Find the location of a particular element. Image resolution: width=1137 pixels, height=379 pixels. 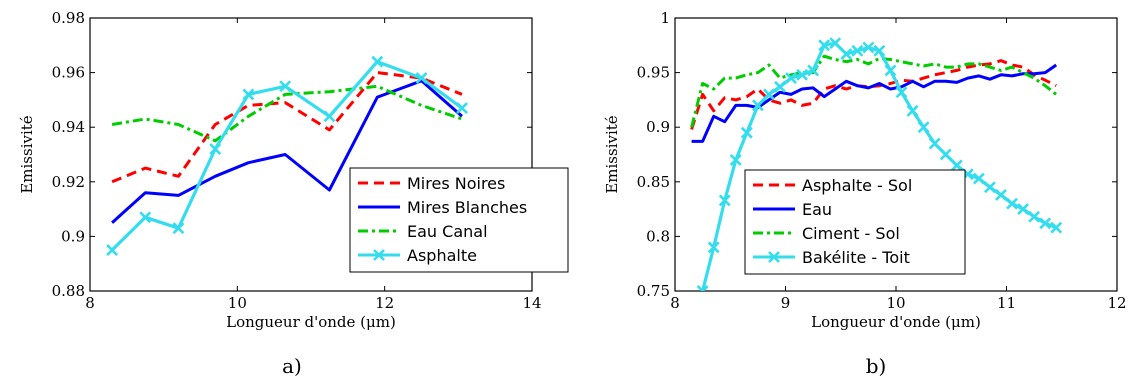

y-tick-label: 0.95 is located at coordinates (653, 73).